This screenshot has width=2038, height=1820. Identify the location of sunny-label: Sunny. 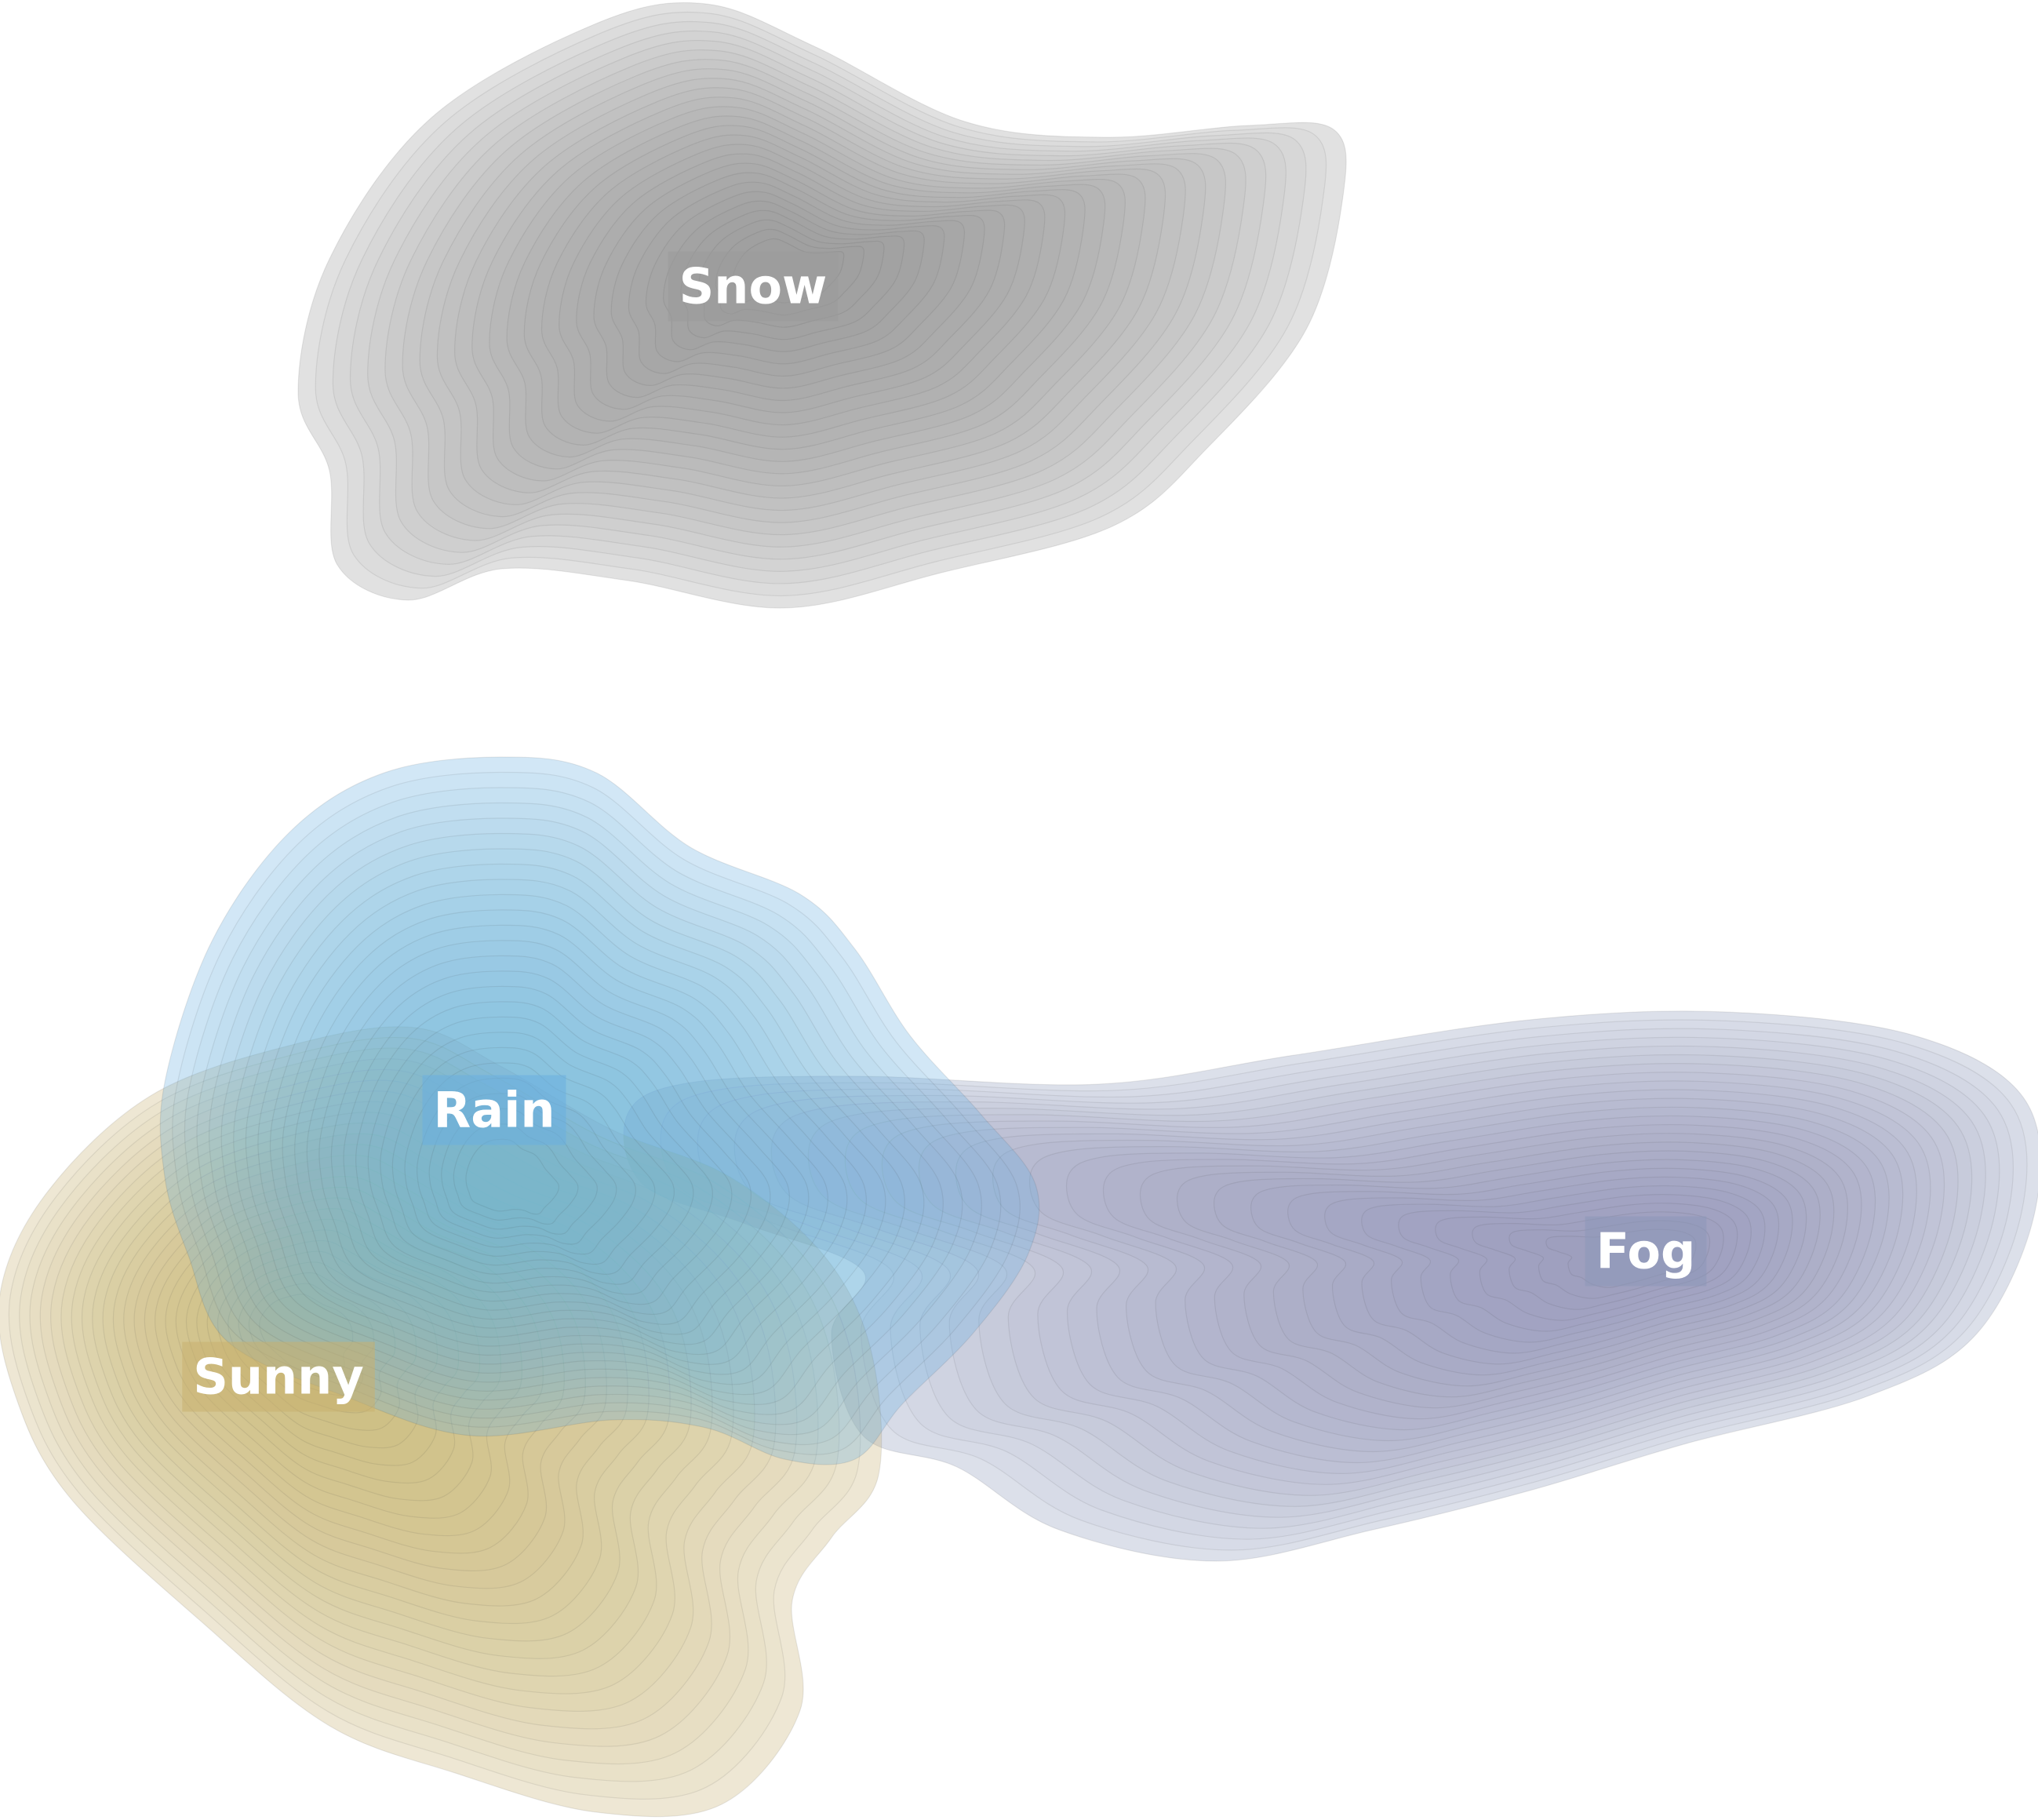
(278, 1376).